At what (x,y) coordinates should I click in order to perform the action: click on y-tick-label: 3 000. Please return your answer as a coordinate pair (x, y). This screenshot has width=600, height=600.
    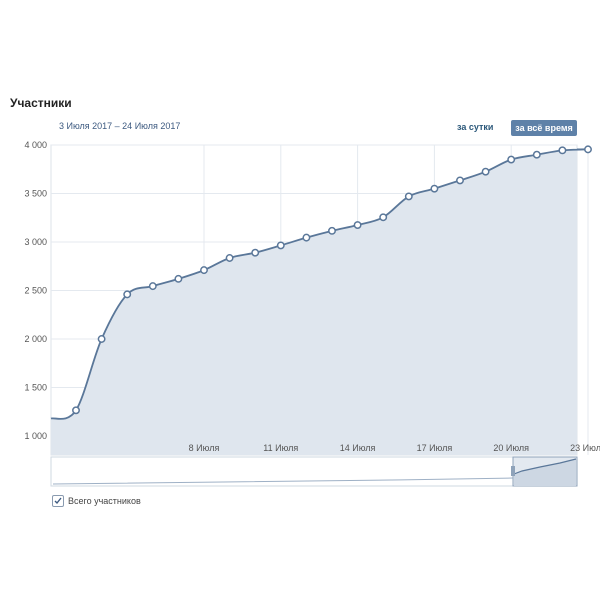
    Looking at the image, I should click on (35, 242).